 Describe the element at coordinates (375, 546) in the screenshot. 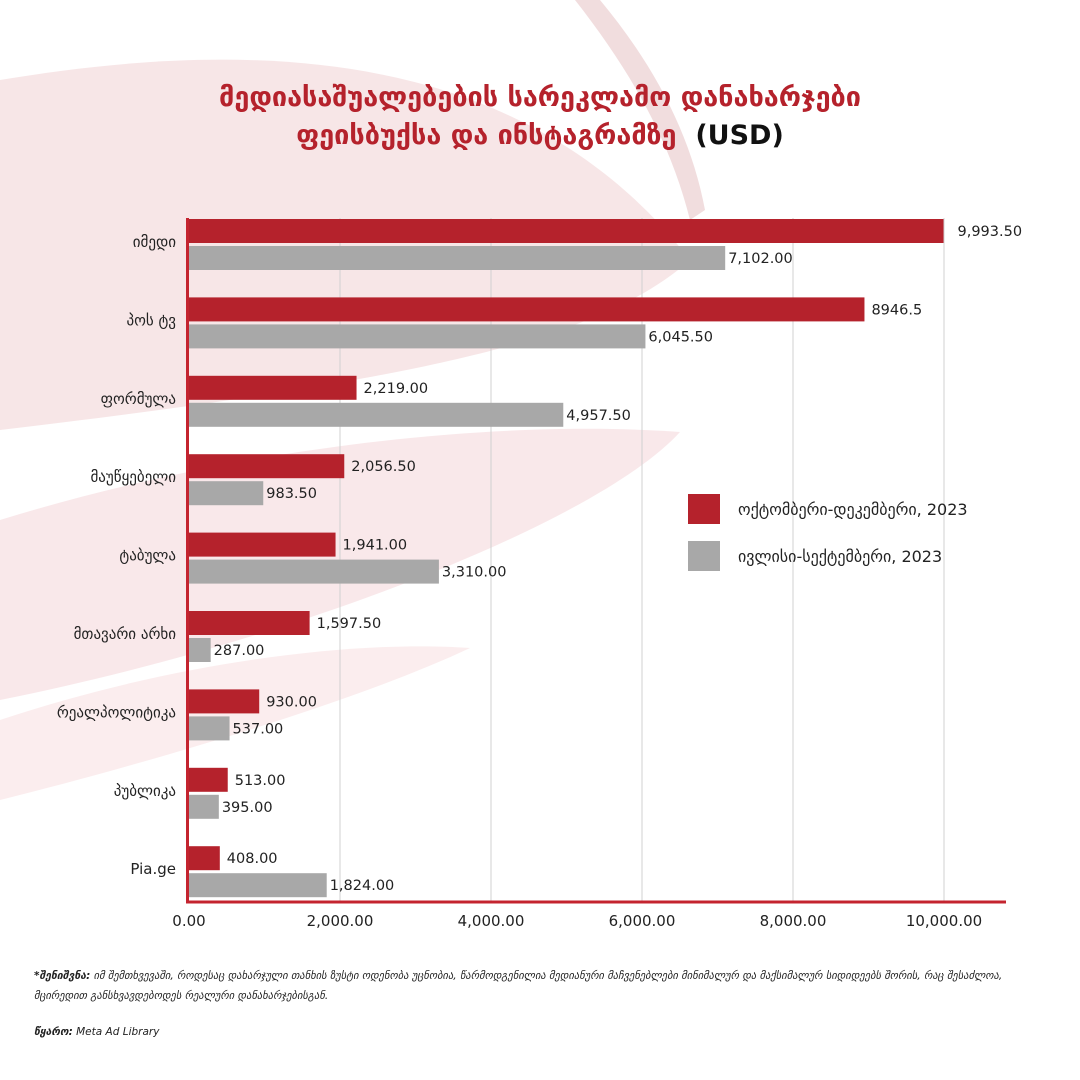

I see `data-label-oct-dec: 1,941.00` at that location.